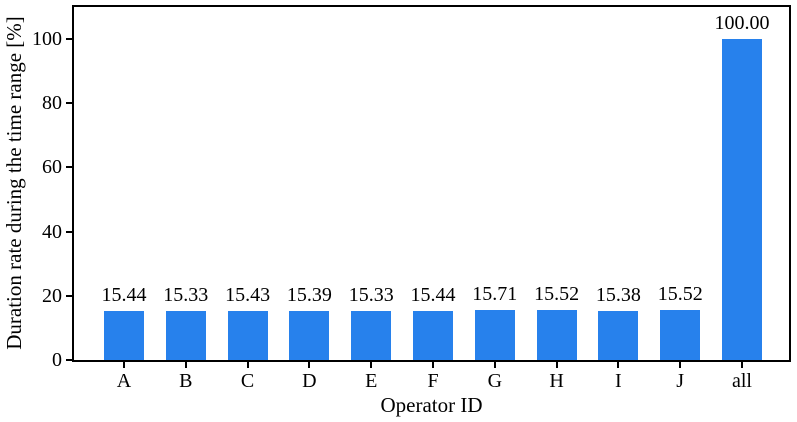 This screenshot has width=797, height=422. I want to click on y-tick-label-60: 60, so click(52, 167).